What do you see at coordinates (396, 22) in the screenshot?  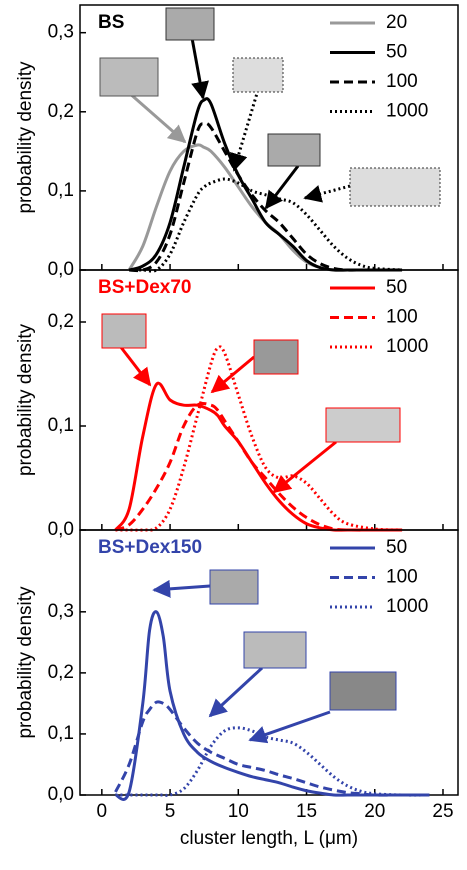 I see `legend-label: 20` at bounding box center [396, 22].